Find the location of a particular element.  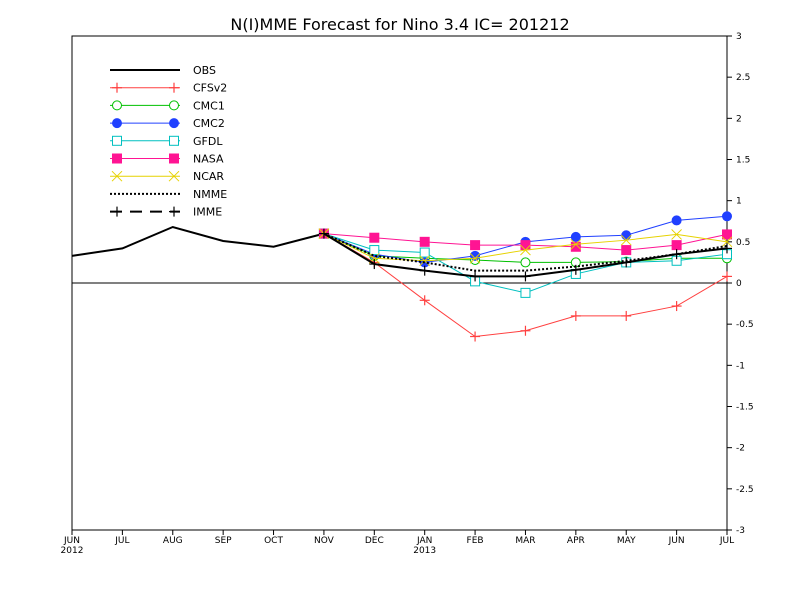

series-line-nmme is located at coordinates (525, 252).